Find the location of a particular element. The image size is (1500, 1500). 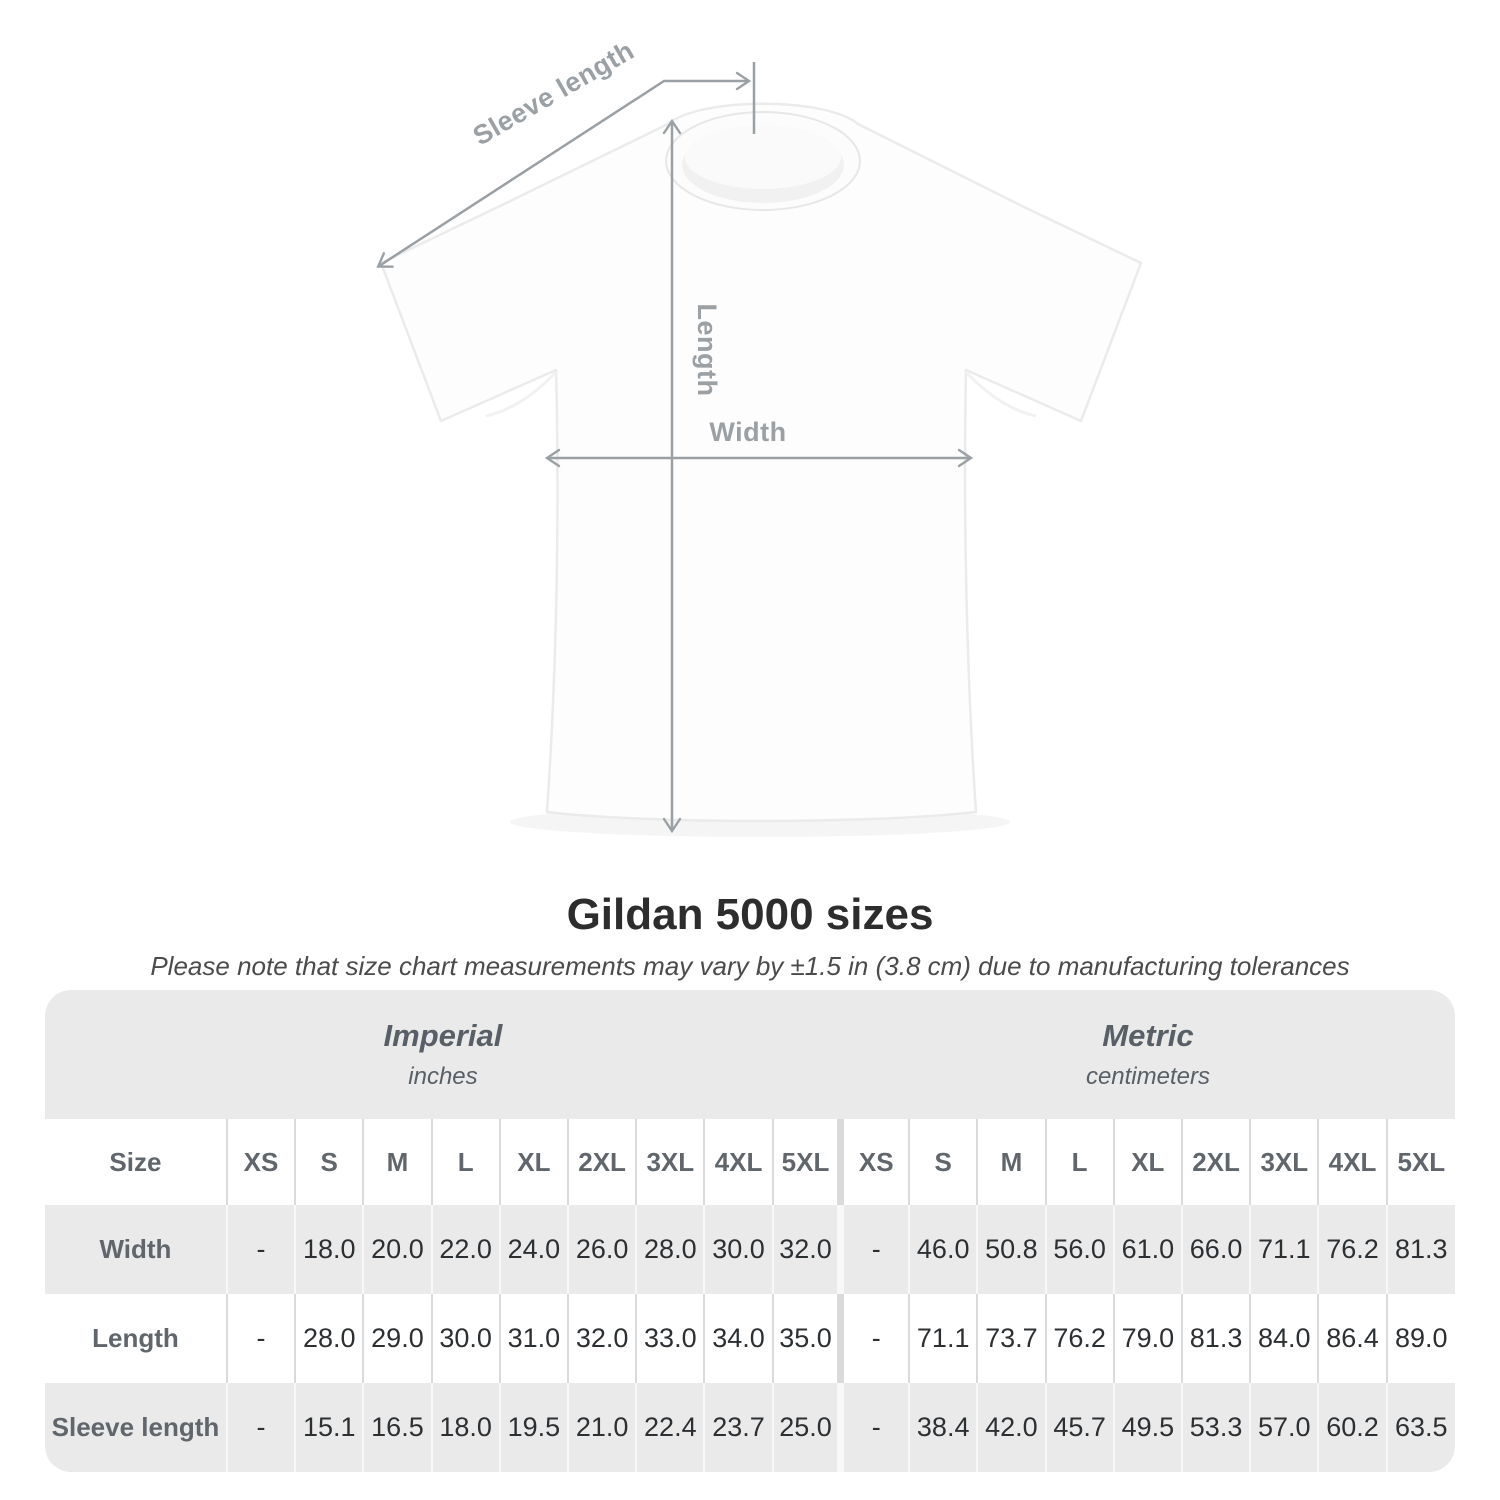

value-cell: 33.0 is located at coordinates (671, 1338).